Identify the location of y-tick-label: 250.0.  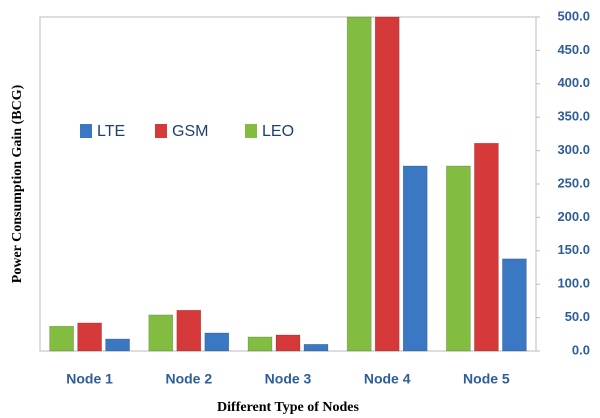
(573, 182).